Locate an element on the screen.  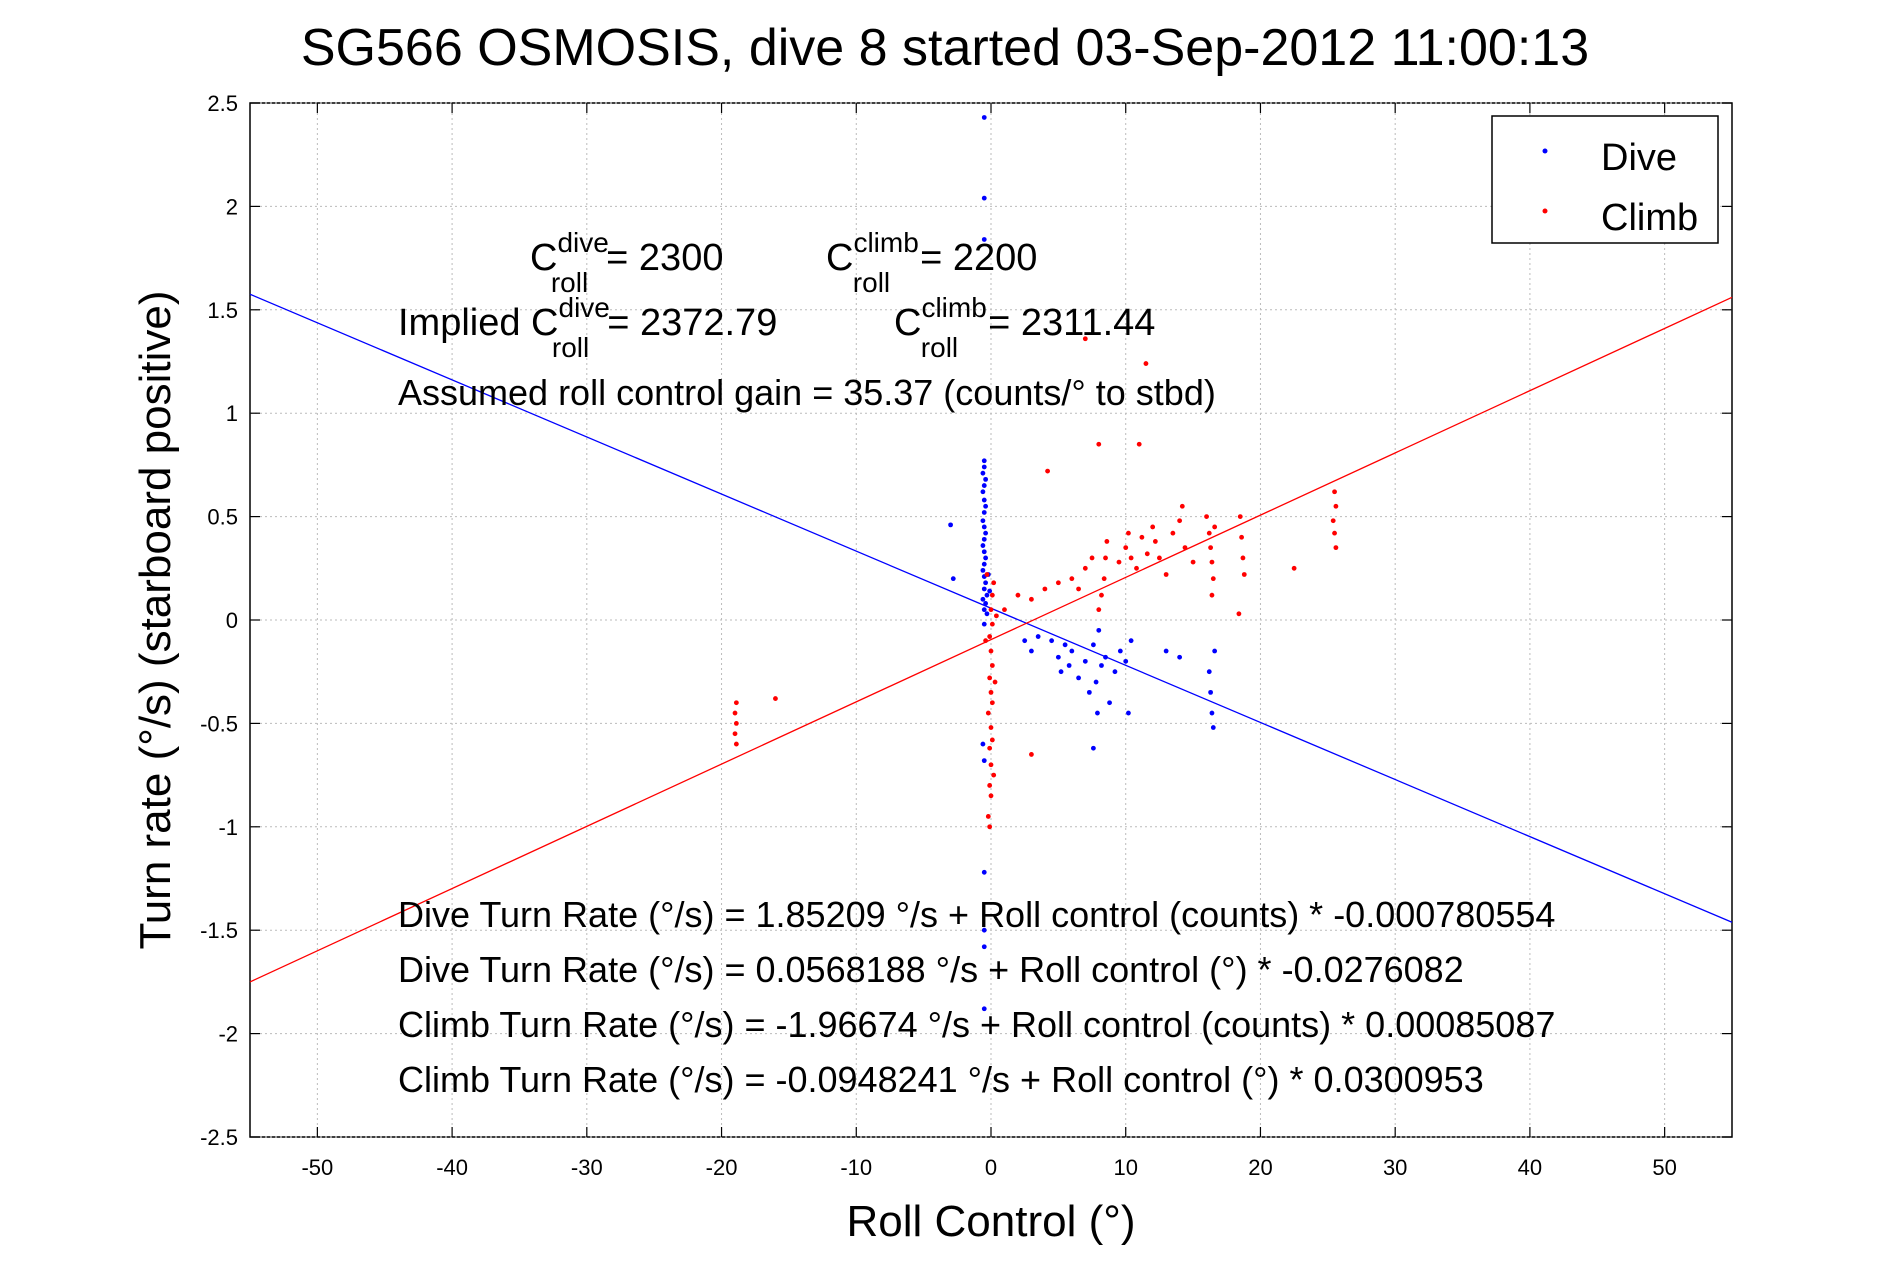
y-tick-label: -1.5 is located at coordinates (219, 930).